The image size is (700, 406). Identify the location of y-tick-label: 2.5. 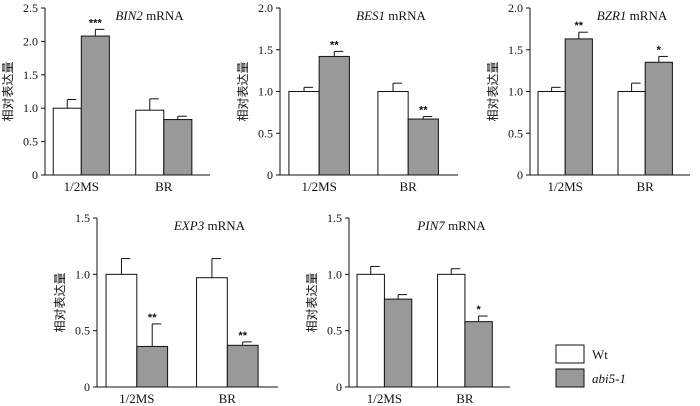
(30, 8).